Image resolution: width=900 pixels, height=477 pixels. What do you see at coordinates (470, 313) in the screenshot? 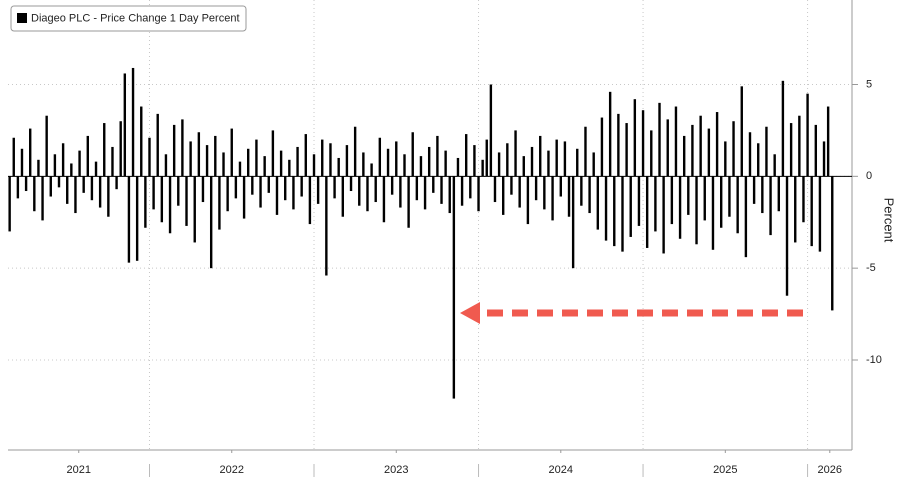
I see `arrow-head` at bounding box center [470, 313].